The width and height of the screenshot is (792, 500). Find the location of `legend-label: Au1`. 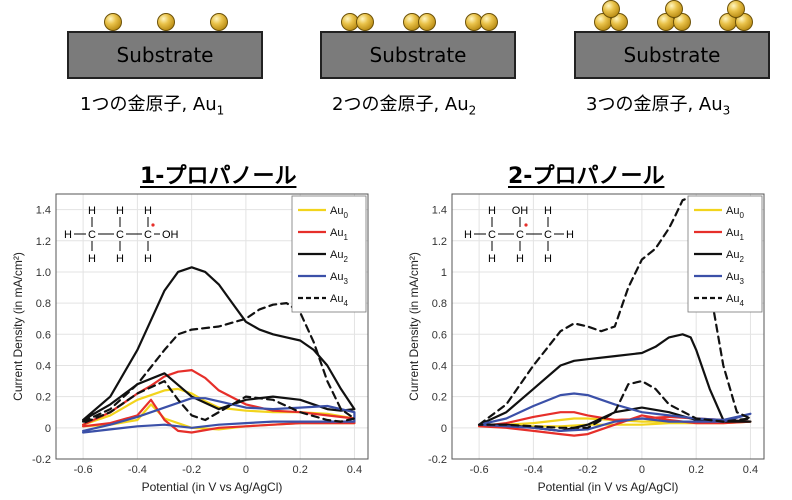

legend-label: Au1 is located at coordinates (735, 234).